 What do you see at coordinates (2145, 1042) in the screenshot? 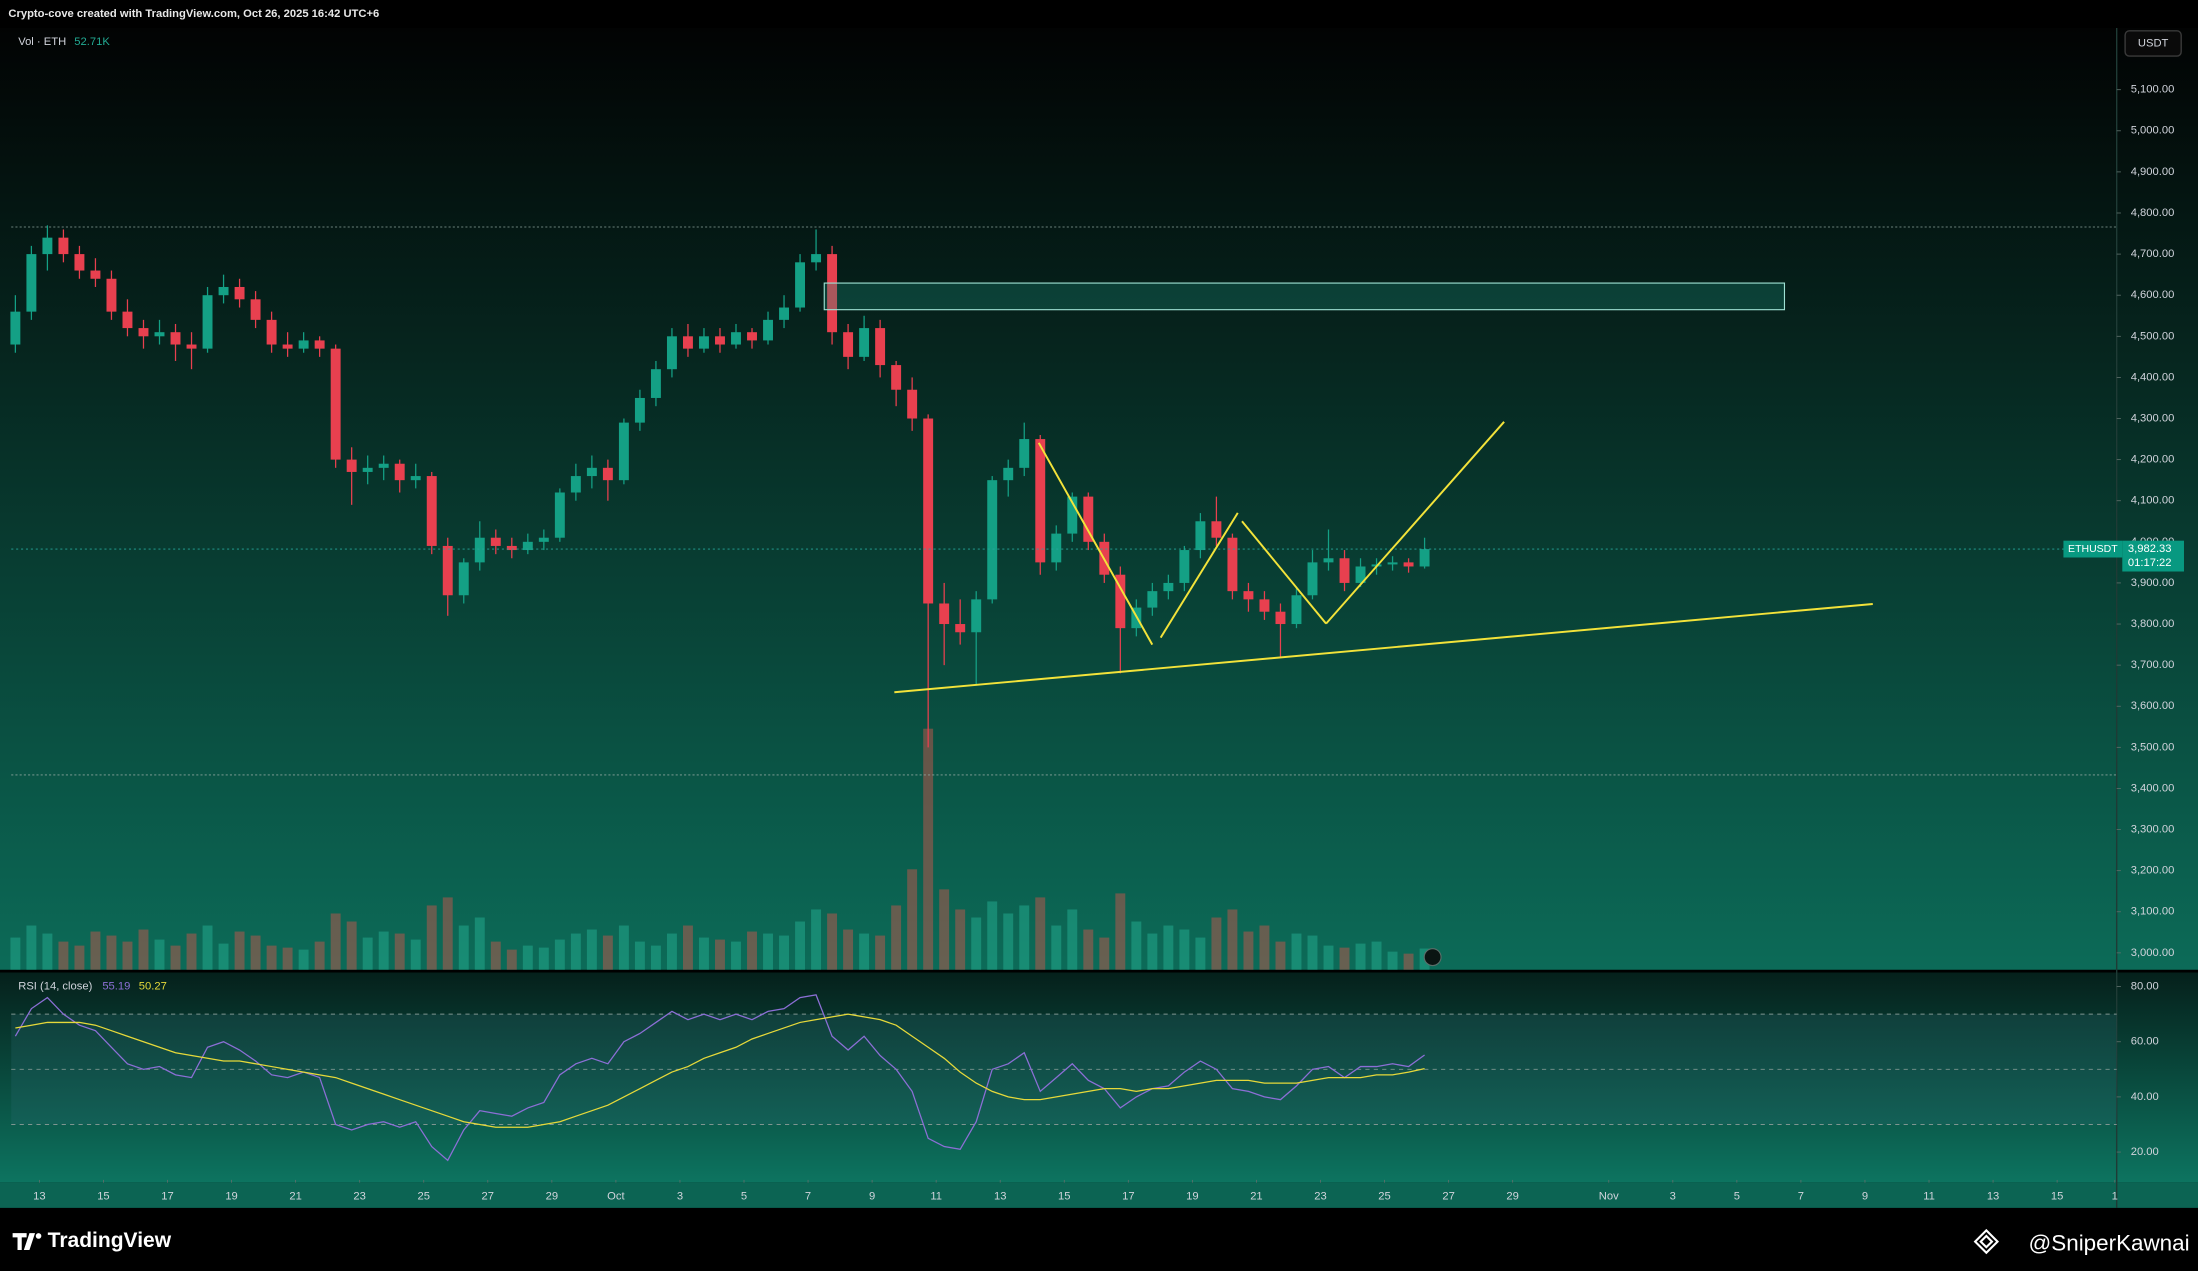
I see `rsi-tick-label: 60.00` at bounding box center [2145, 1042].